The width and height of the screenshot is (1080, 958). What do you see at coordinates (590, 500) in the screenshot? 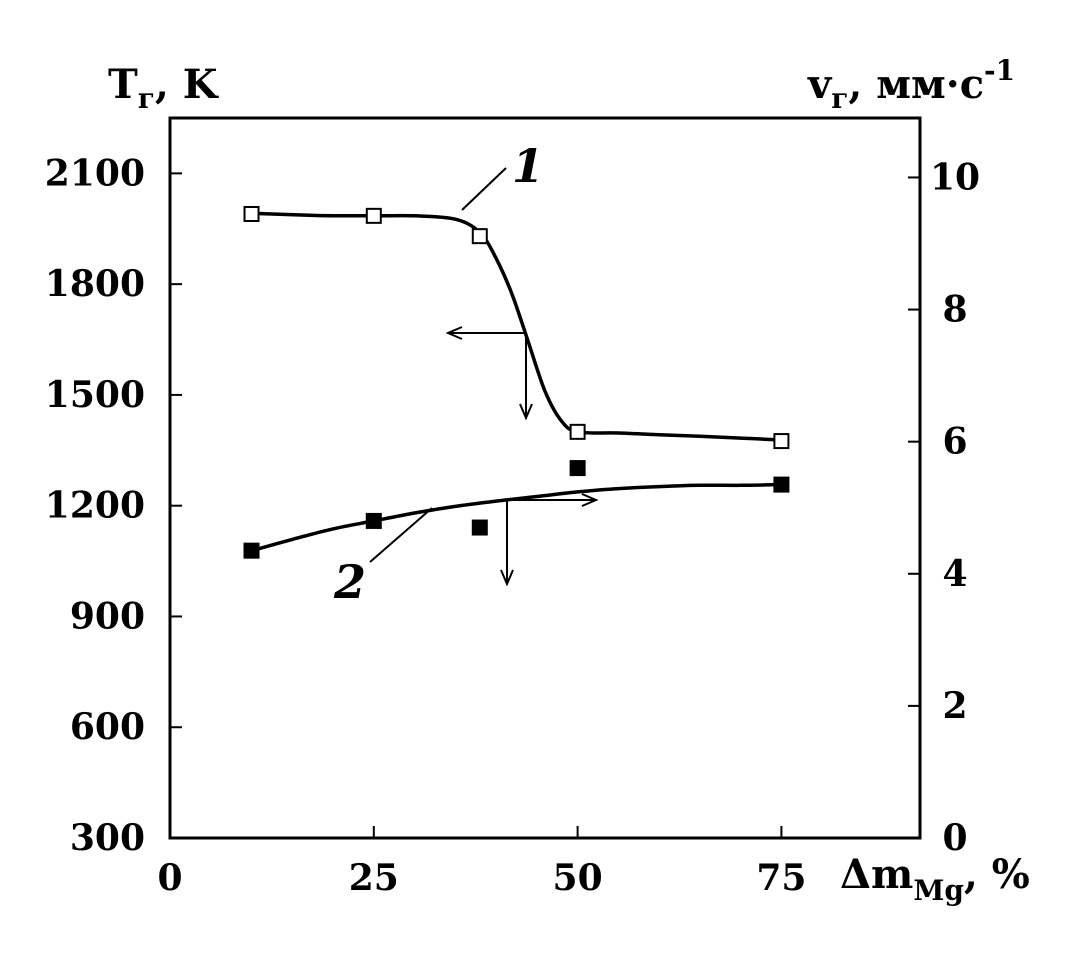
I see `curve-2-arrowhead-right` at bounding box center [590, 500].